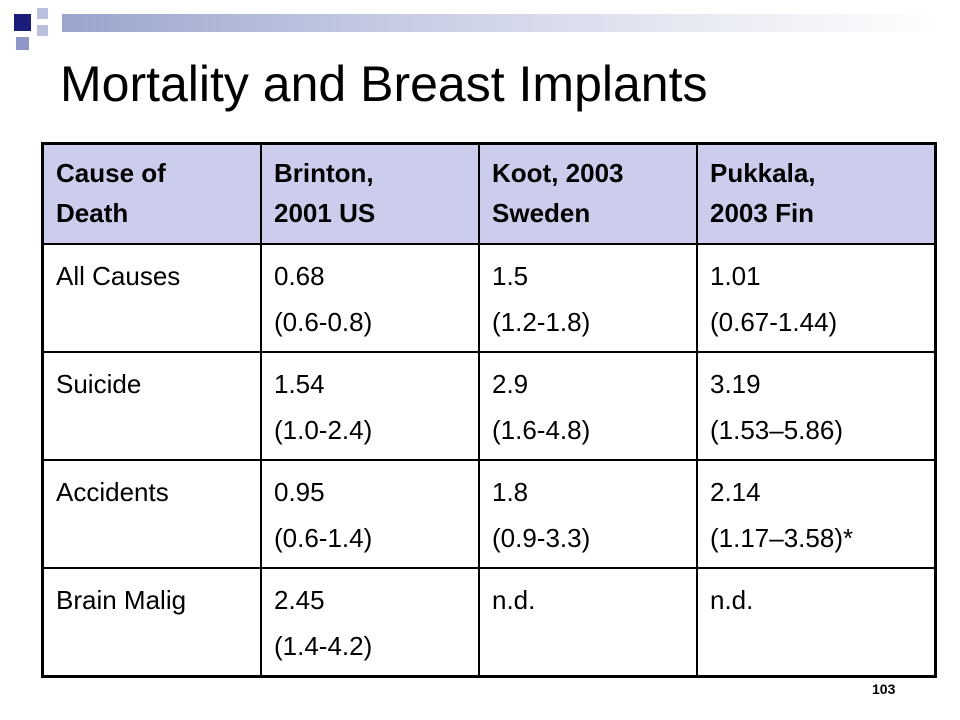  Describe the element at coordinates (541, 213) in the screenshot. I see `header-text: Sweden` at that location.